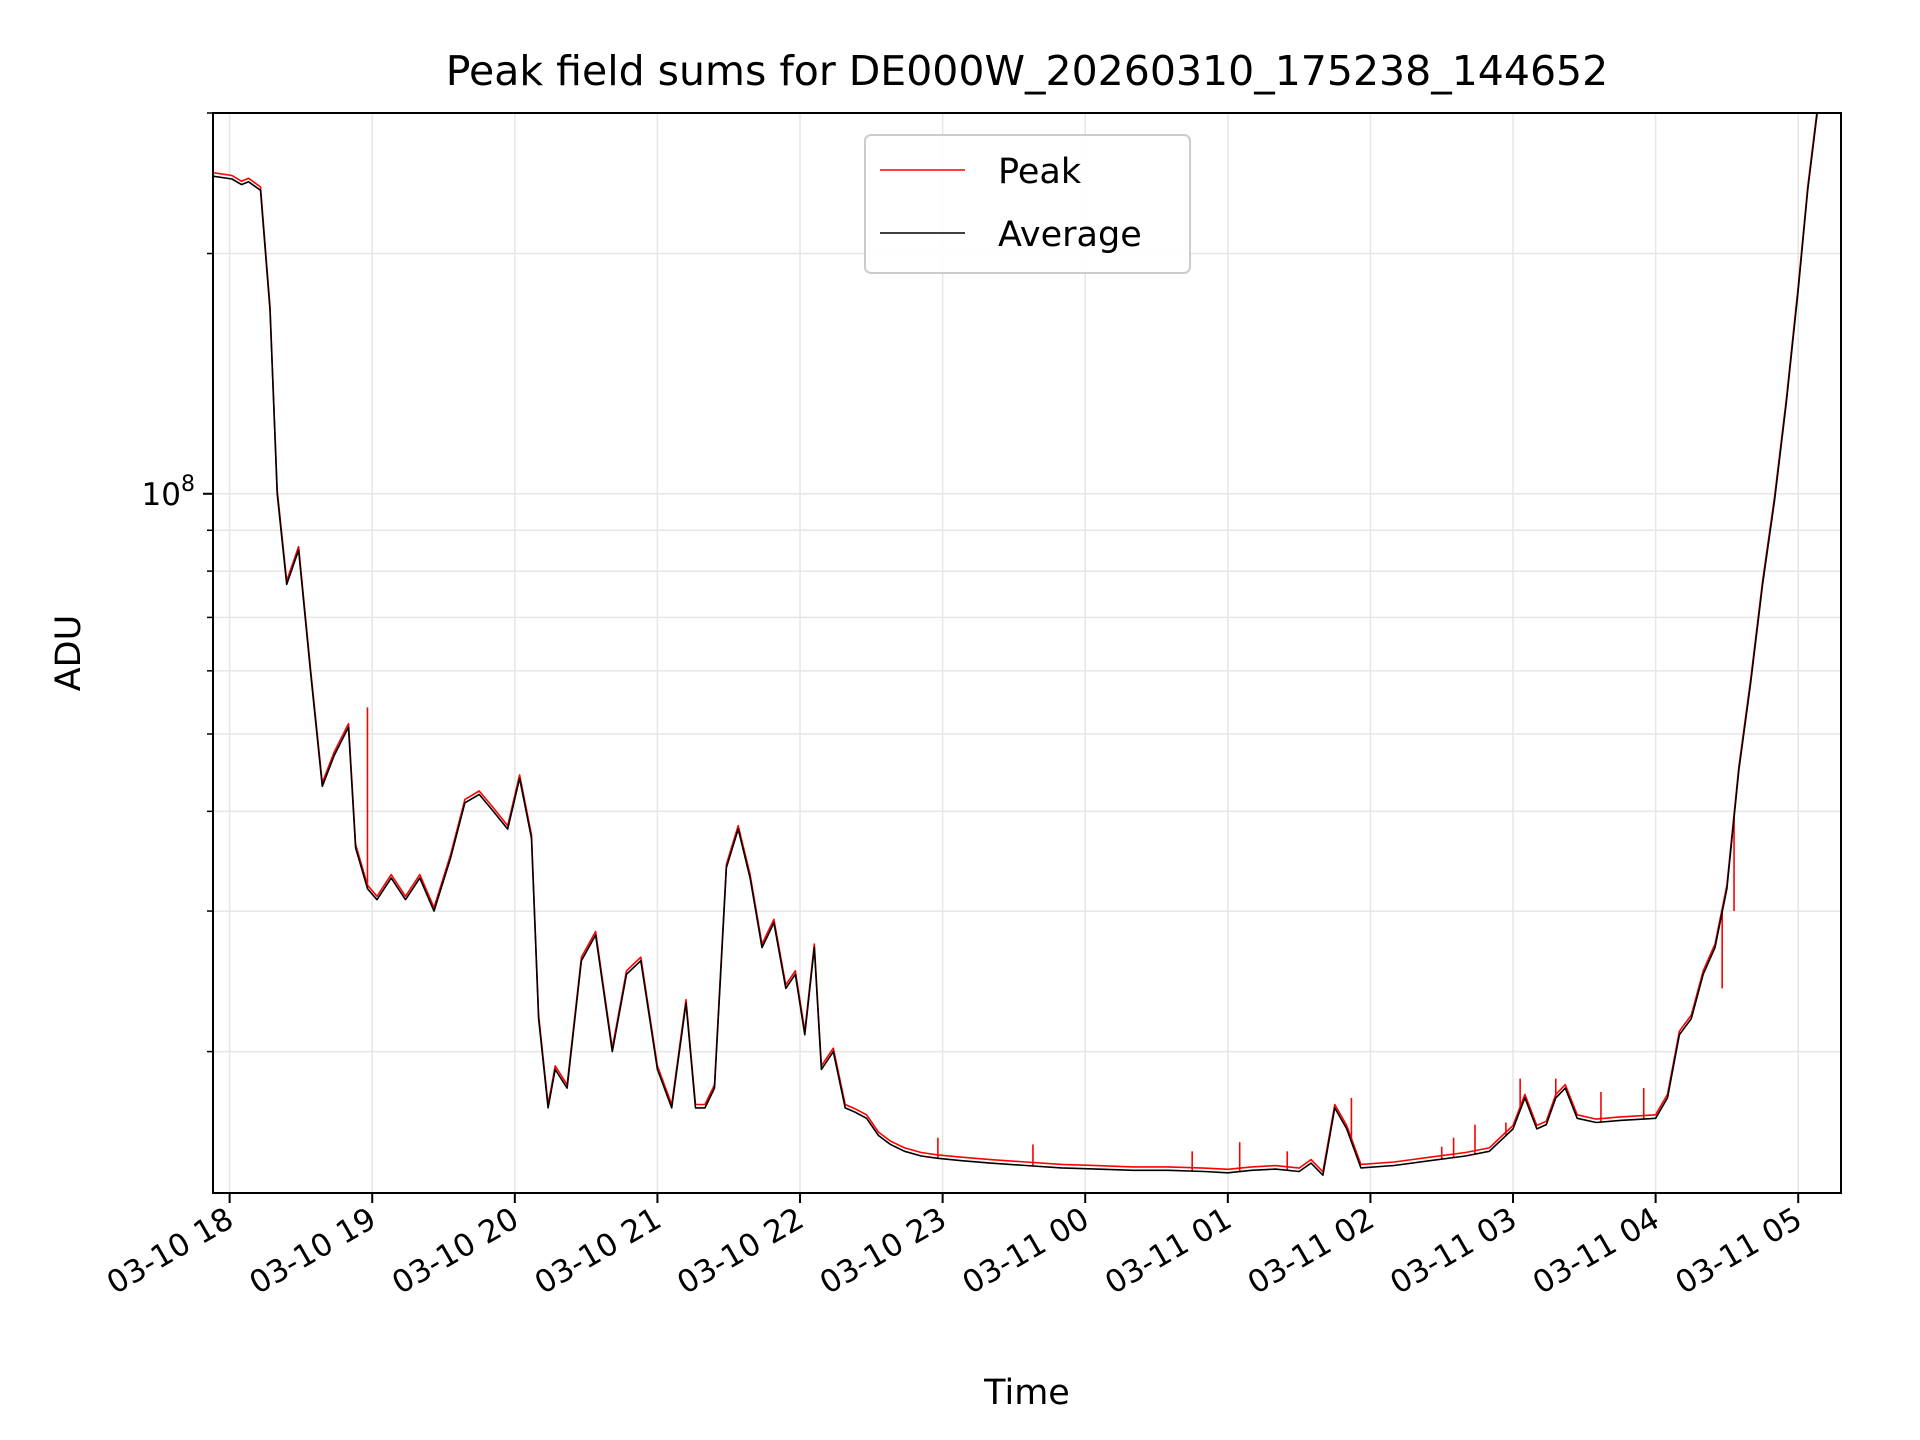  Describe the element at coordinates (1026, 1251) in the screenshot. I see `x-tick-label: 03-11 00` at that location.